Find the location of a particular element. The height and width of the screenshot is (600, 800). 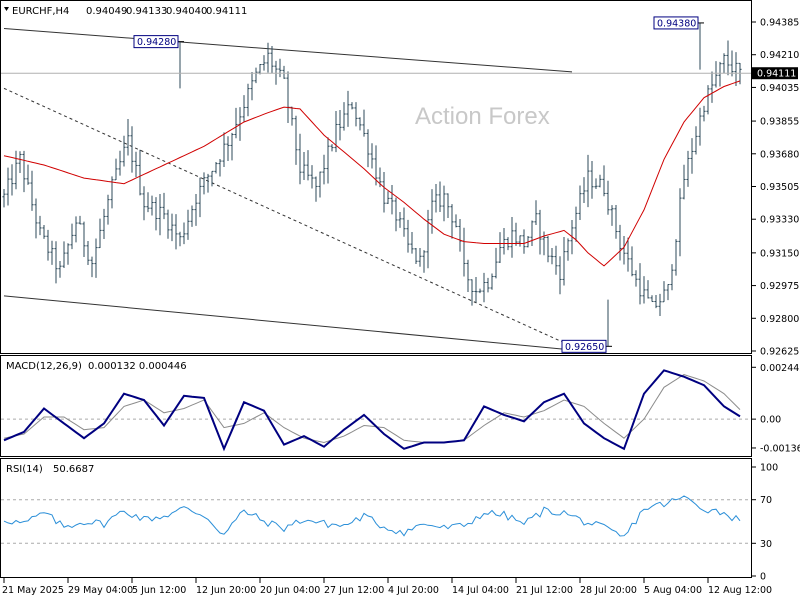

price-tick-label: 0.93150 is located at coordinates (779, 253).